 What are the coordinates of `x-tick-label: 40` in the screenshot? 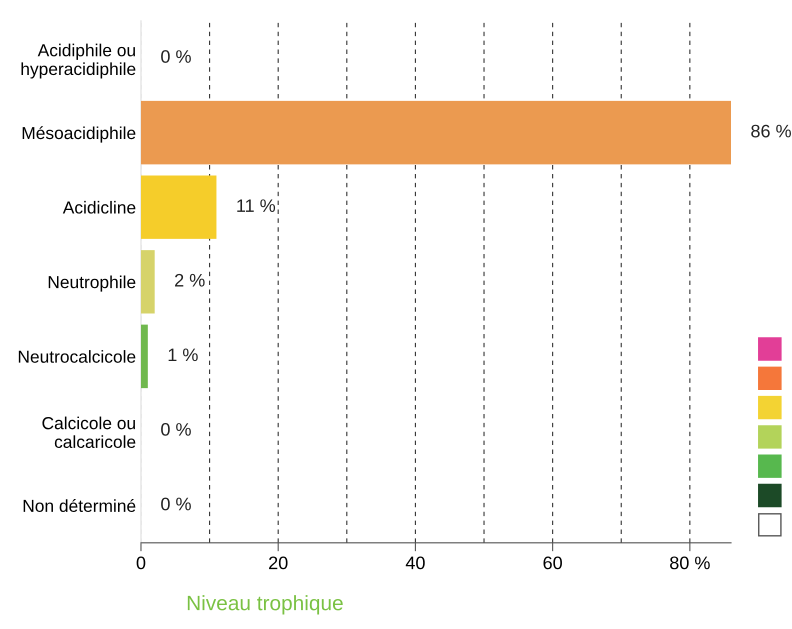 It's located at (415, 563).